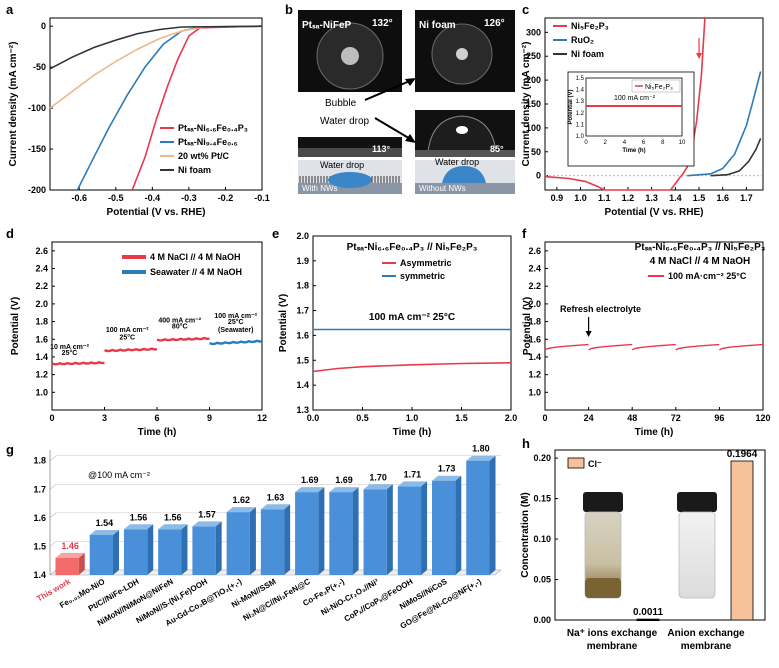  What do you see at coordinates (719, 418) in the screenshot?
I see `x-tick-label: 96` at bounding box center [719, 418].